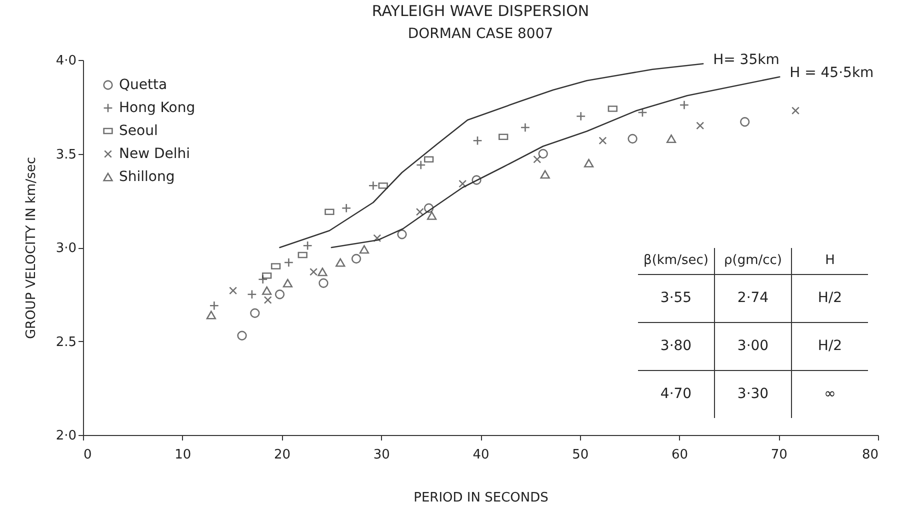 The image size is (905, 528). What do you see at coordinates (481, 498) in the screenshot?
I see `x-axis-title: PERIOD IN SECONDS` at bounding box center [481, 498].